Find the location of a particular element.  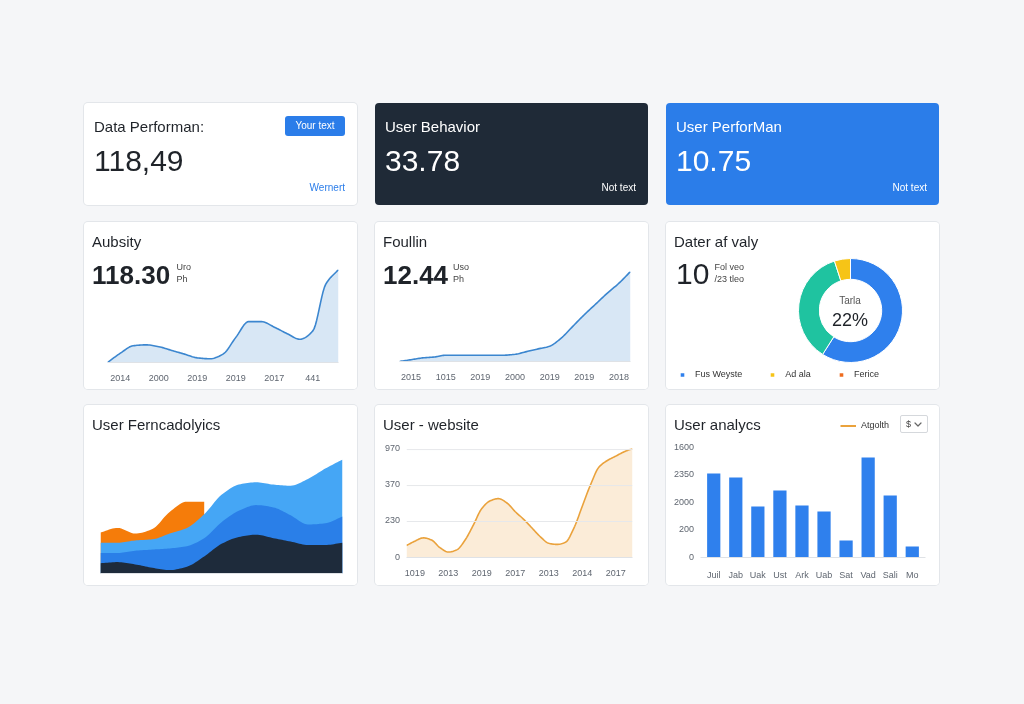

text: Your text is located at coordinates (315, 126).